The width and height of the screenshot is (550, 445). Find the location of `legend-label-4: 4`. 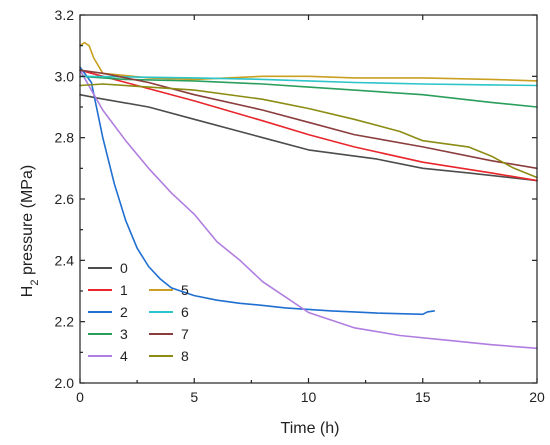

legend-label-4: 4 is located at coordinates (124, 356).